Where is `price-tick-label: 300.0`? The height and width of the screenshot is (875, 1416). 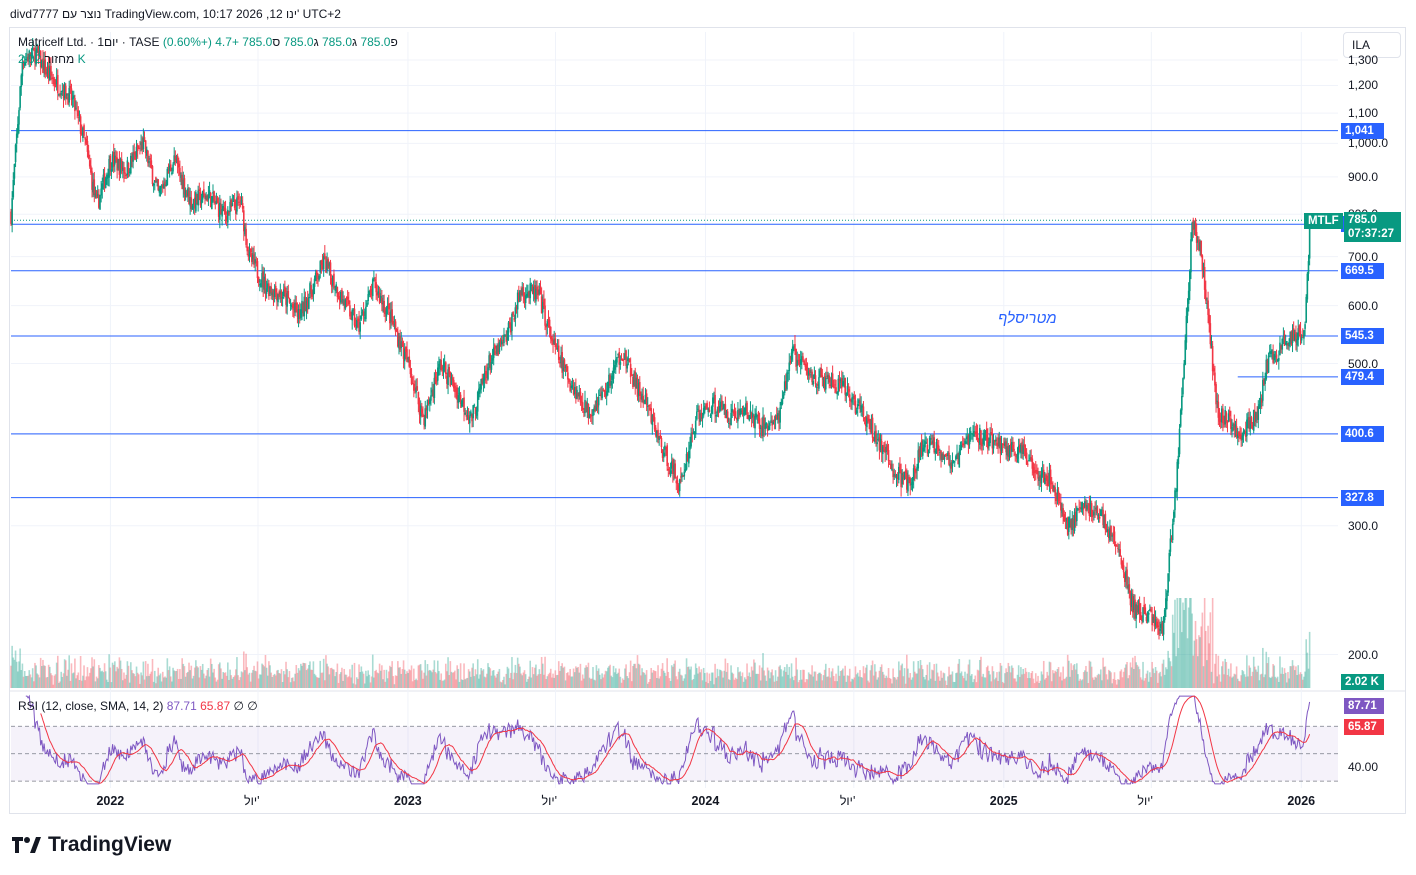 price-tick-label: 300.0 is located at coordinates (1363, 525).